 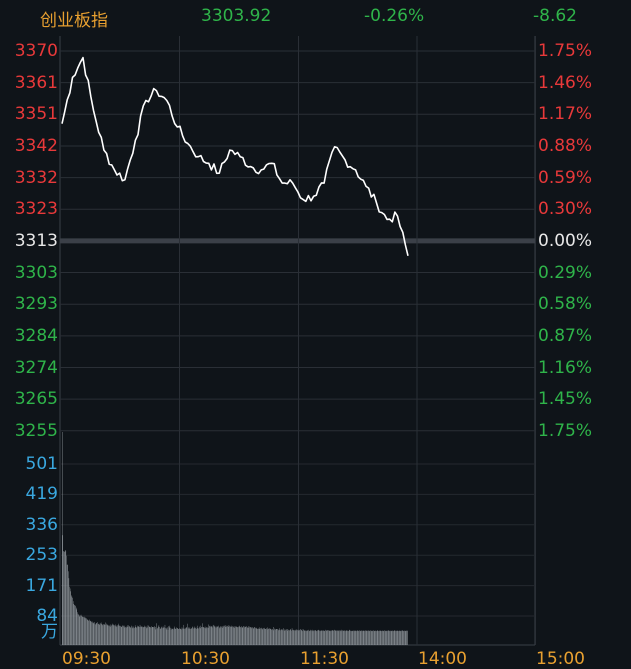 I want to click on pct-axis-label: 1.17%, so click(x=565, y=114).